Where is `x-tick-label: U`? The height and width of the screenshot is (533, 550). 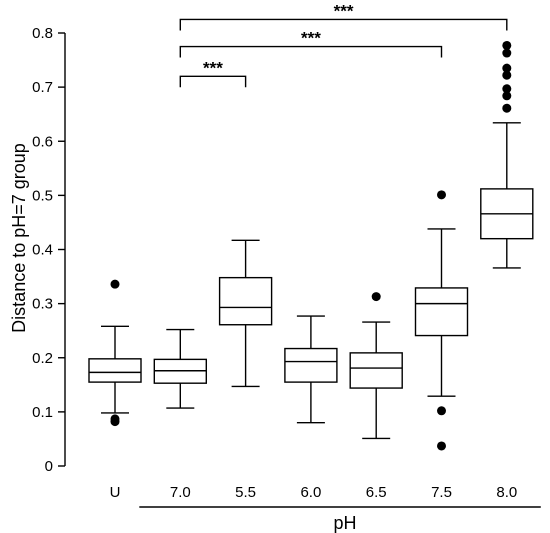 x-tick-label: U is located at coordinates (115, 492).